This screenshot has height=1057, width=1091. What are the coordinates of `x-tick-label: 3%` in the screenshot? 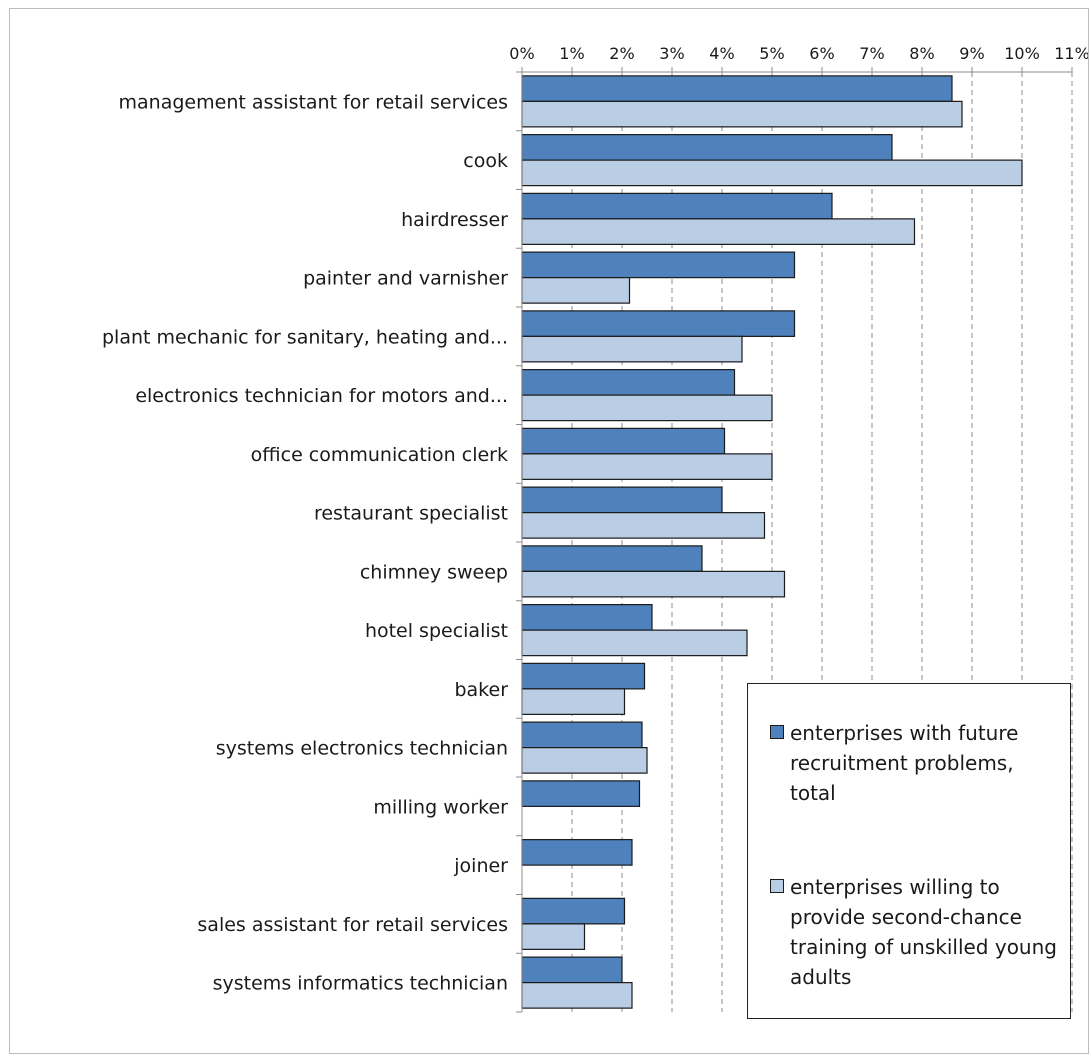 It's located at (671, 53).